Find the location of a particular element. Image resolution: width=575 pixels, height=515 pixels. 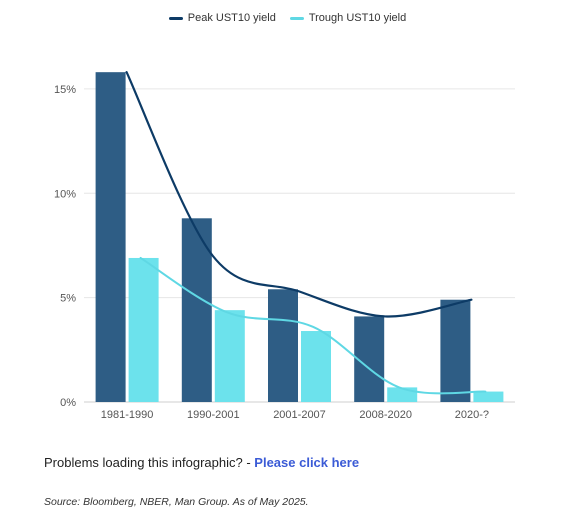

y-tick-label: 5% is located at coordinates (68, 299).